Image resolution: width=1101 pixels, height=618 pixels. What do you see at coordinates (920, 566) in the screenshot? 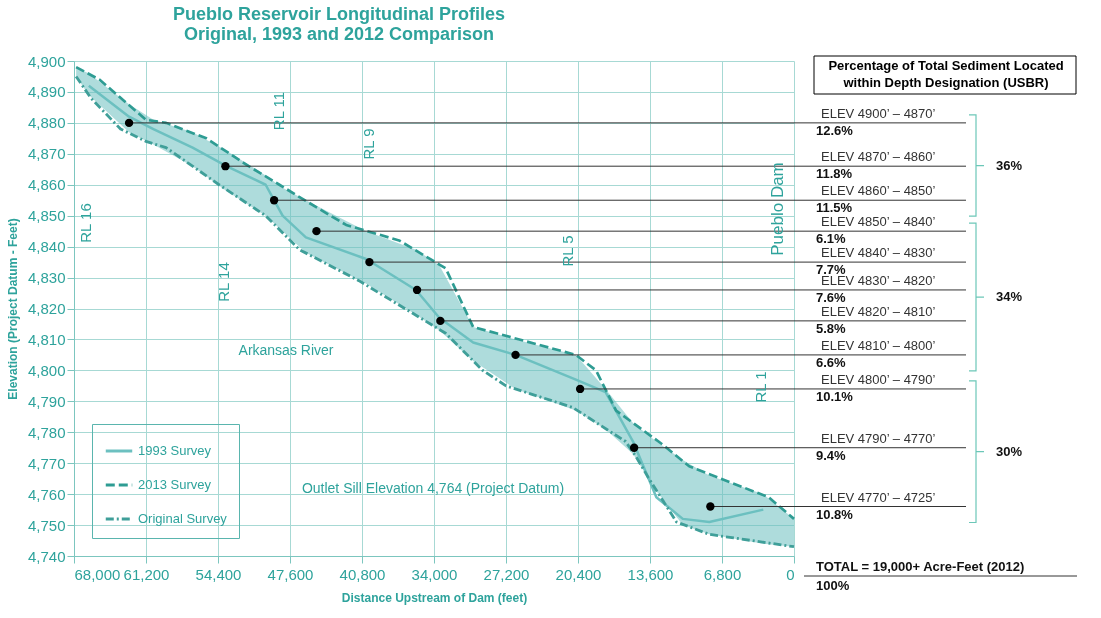
I see `text: TOTAL = 19,000+ Acre-Feet (2012)` at bounding box center [920, 566].